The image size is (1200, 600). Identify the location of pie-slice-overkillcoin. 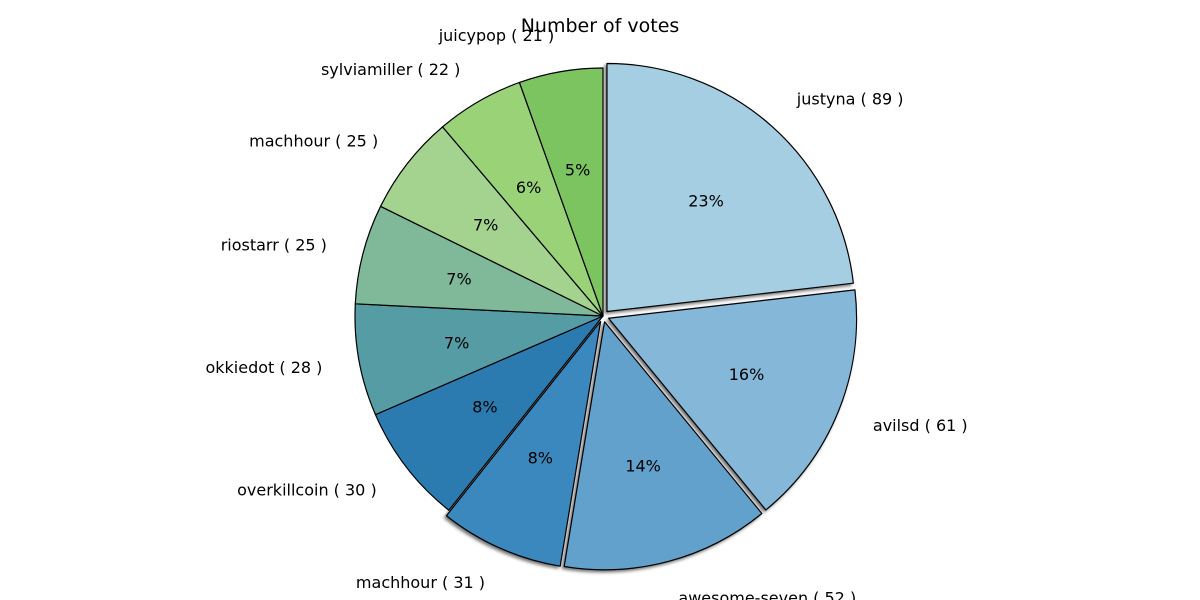
(489, 413).